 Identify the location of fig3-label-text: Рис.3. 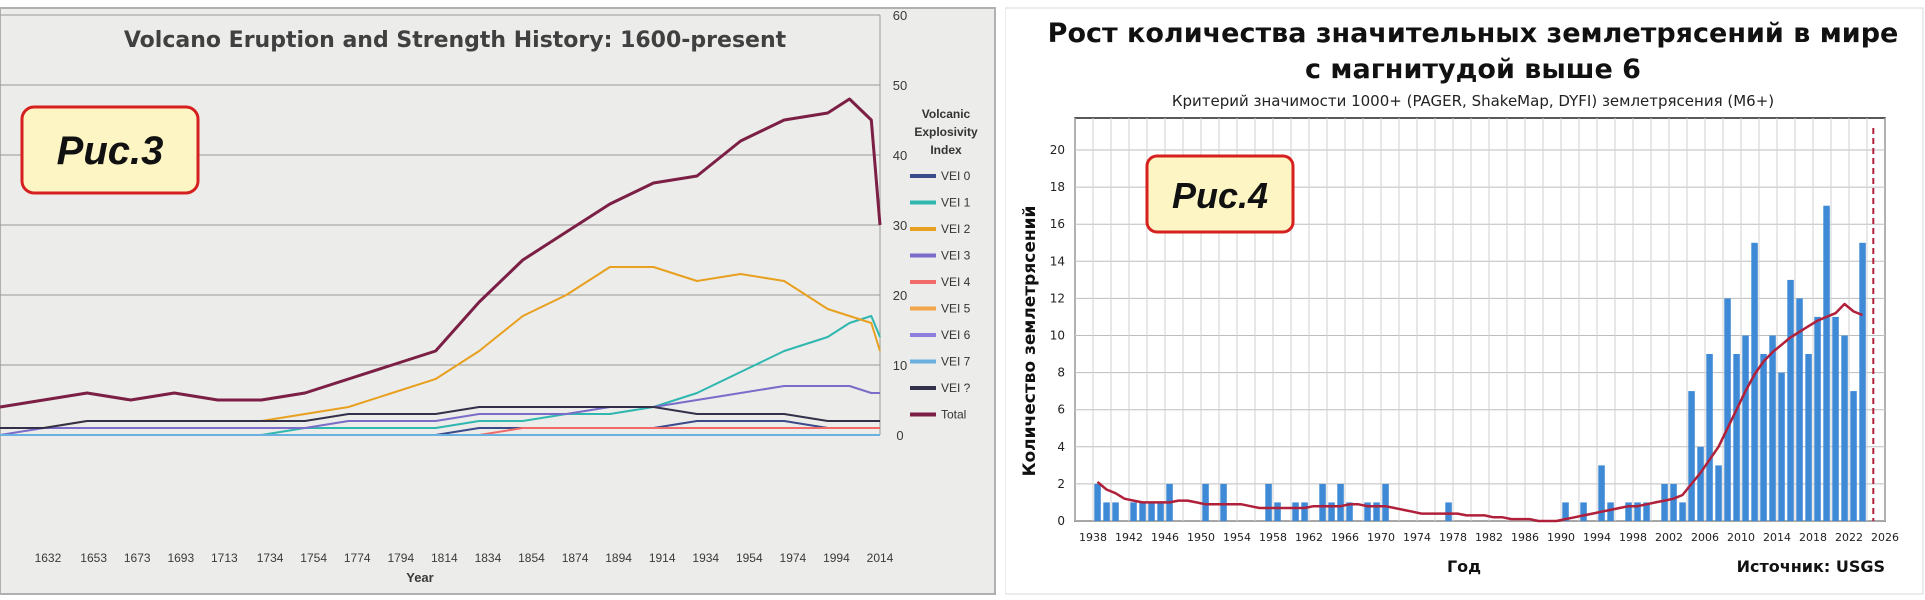
(110, 151).